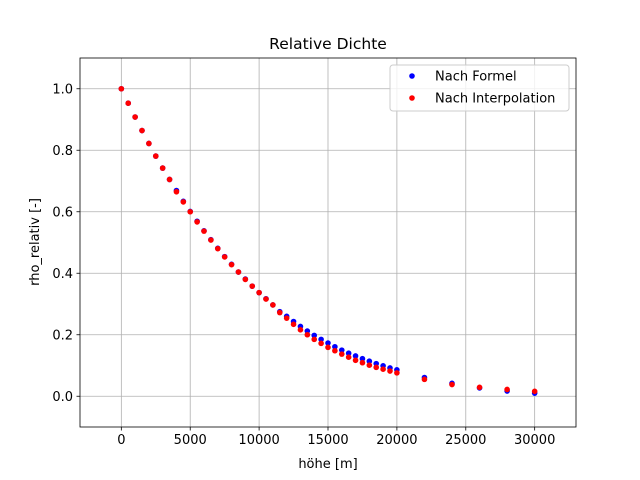 This screenshot has width=640, height=480. What do you see at coordinates (327, 464) in the screenshot?
I see `x-axis-label: höhe [m]` at bounding box center [327, 464].